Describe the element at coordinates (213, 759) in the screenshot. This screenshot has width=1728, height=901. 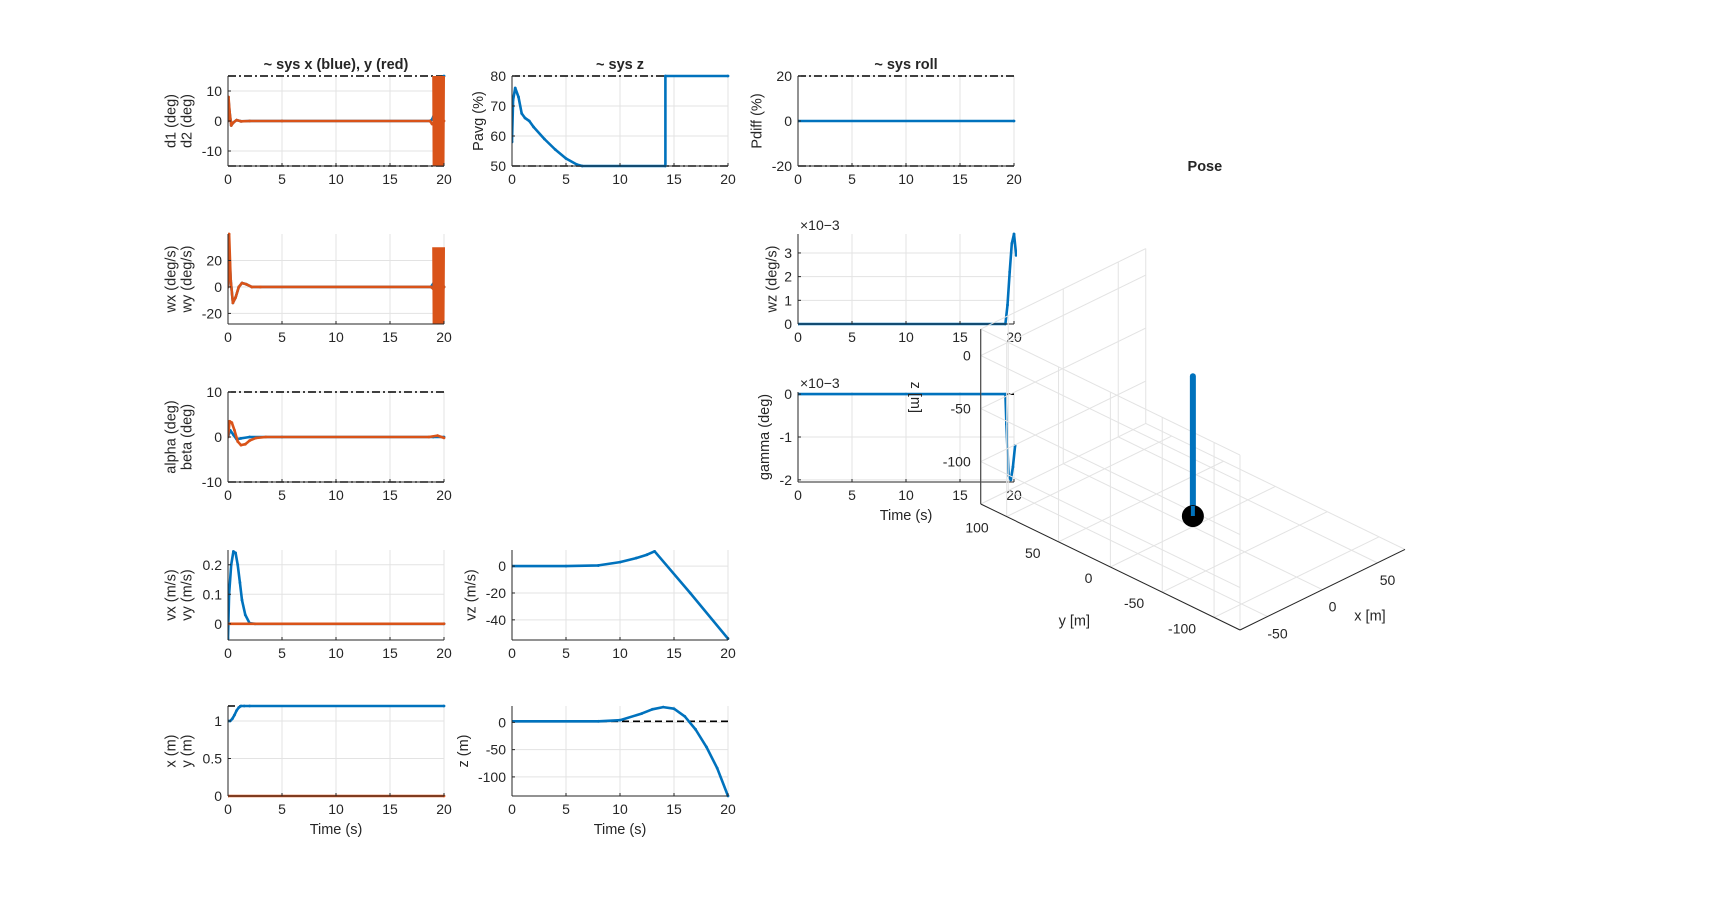
I see `y-tick-label: 0.5` at that location.